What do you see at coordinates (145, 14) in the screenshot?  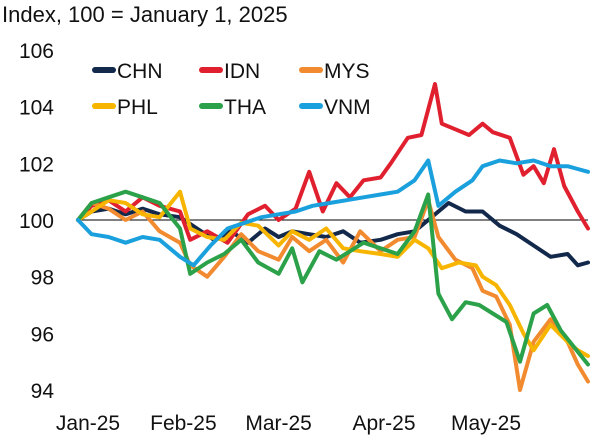 I see `y-axis-title: Index, 100 = January 1, 2025` at bounding box center [145, 14].